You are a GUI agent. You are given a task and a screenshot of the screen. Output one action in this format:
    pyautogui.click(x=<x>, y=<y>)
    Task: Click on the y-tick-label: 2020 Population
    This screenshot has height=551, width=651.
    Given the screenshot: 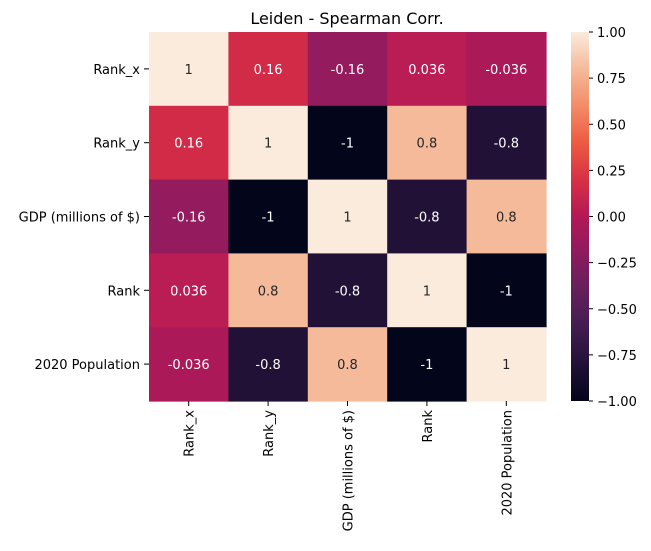 What is the action you would take?
    pyautogui.click(x=87, y=365)
    